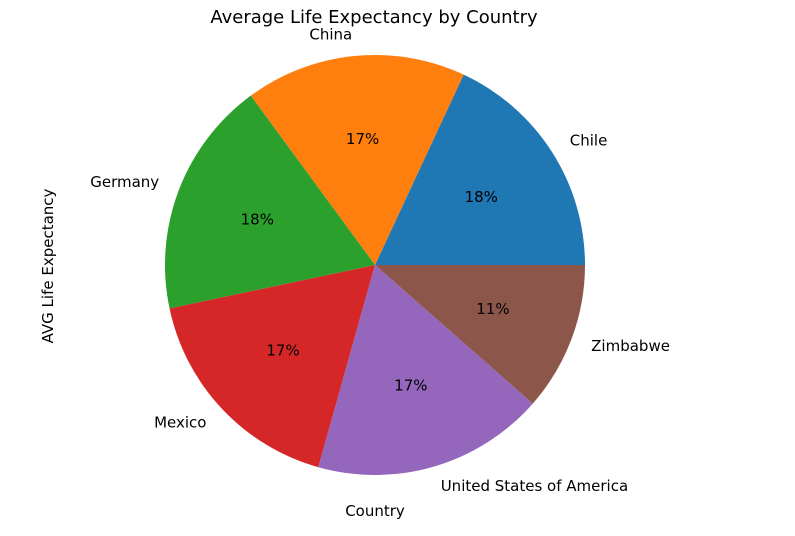 This screenshot has width=795, height=536. Describe the element at coordinates (357, 160) in the screenshot. I see `pie-slice-china` at that location.